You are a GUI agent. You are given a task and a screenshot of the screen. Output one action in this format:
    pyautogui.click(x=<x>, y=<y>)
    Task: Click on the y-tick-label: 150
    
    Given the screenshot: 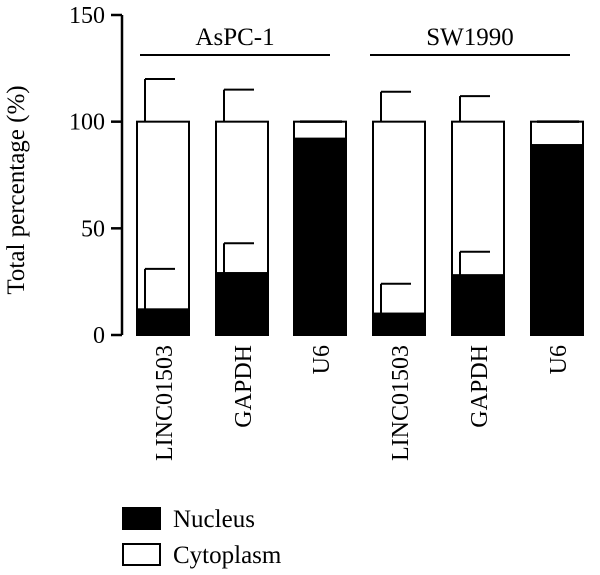 What is the action you would take?
    pyautogui.click(x=87, y=16)
    